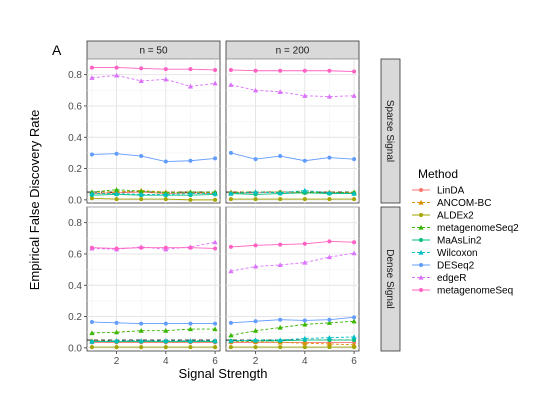 The width and height of the screenshot is (550, 400). Describe the element at coordinates (305, 361) in the screenshot. I see `x-tick-label: 4` at that location.